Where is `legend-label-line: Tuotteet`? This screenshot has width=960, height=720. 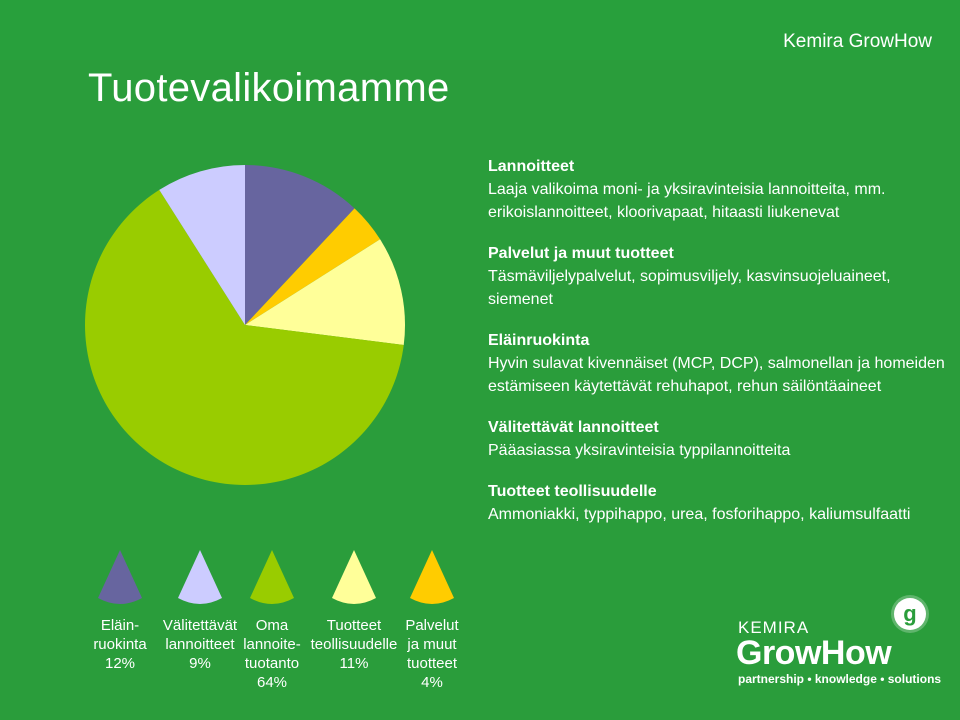 legend-label-line: Tuotteet is located at coordinates (354, 625).